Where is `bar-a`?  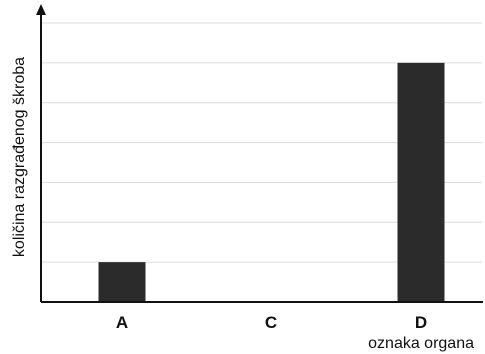
bar-a is located at coordinates (122, 282).